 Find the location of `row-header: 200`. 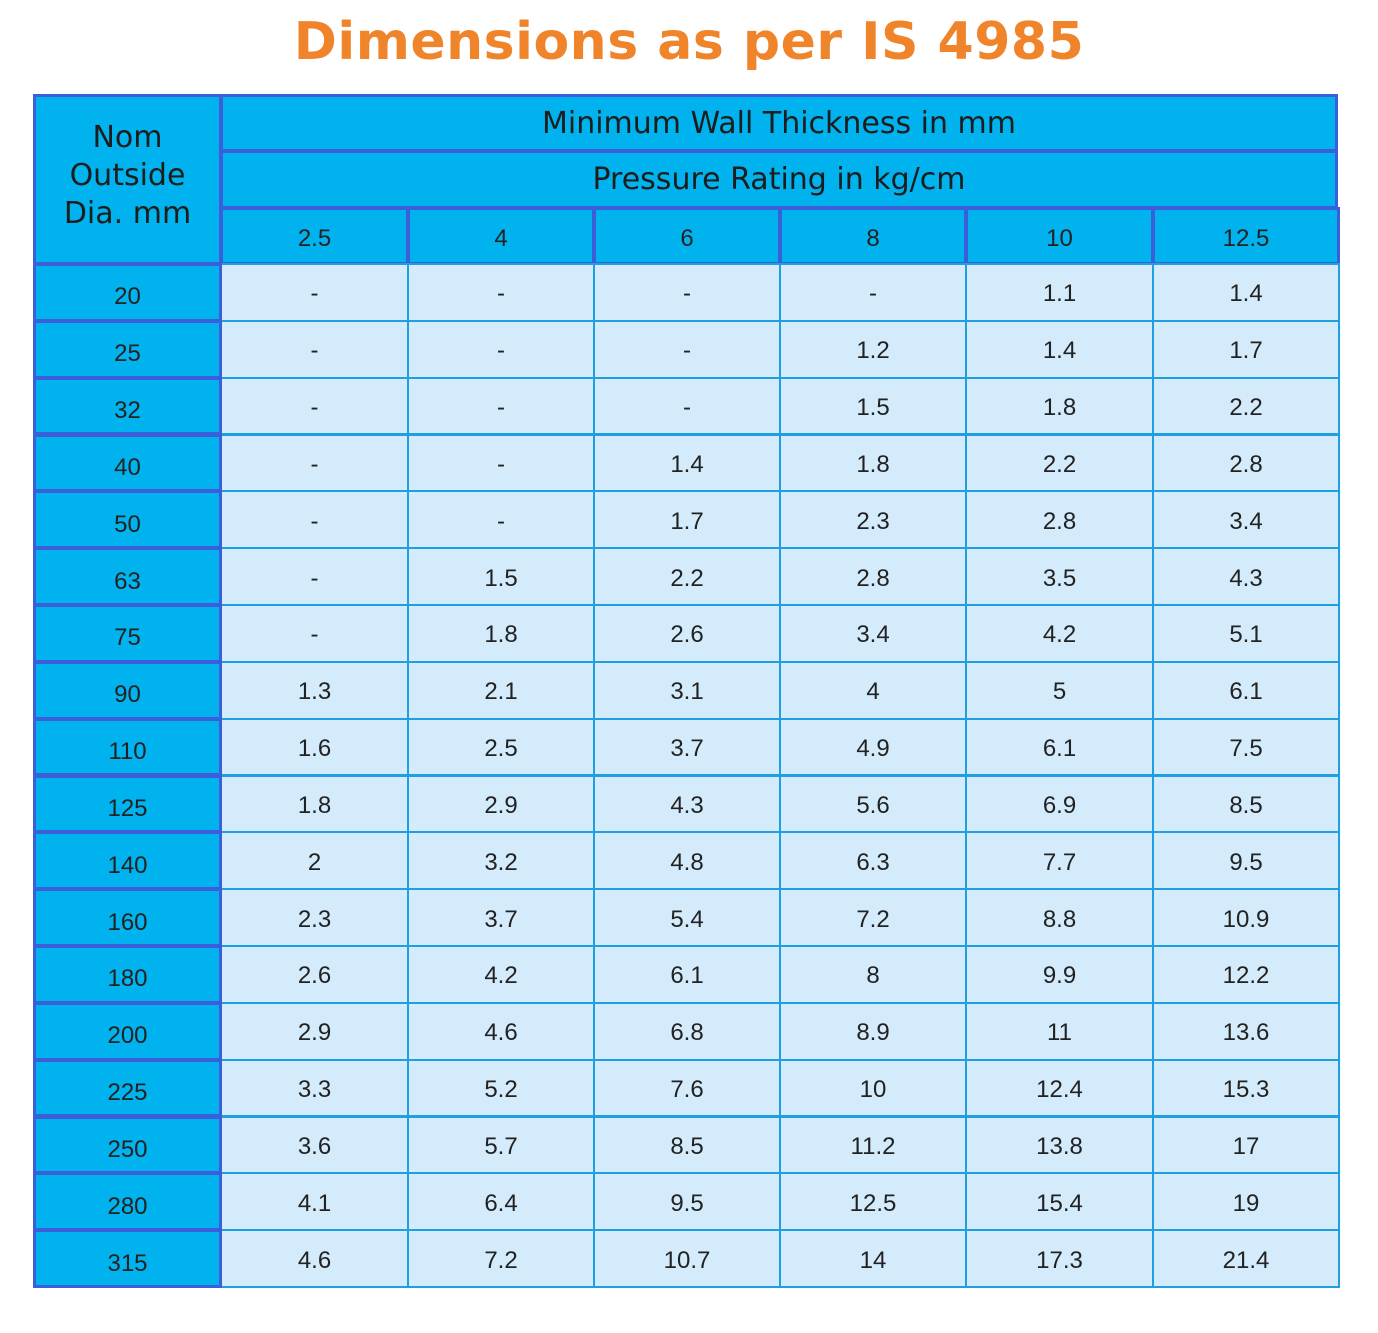

row-header: 200 is located at coordinates (127, 1031).